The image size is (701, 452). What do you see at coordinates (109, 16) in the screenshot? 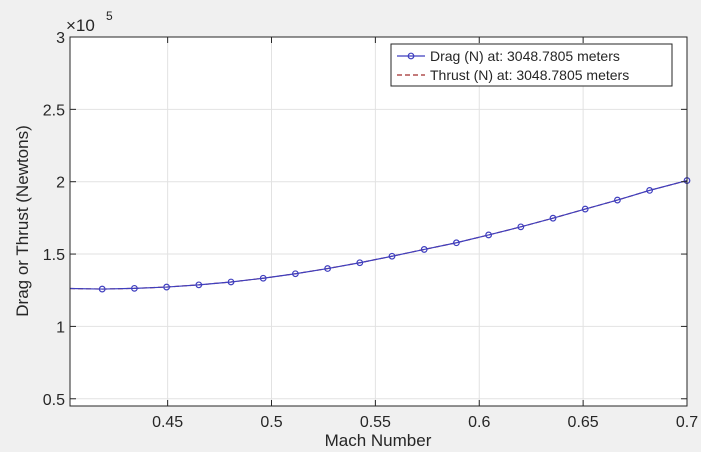
I see `y-exponent-power: 5` at bounding box center [109, 16].